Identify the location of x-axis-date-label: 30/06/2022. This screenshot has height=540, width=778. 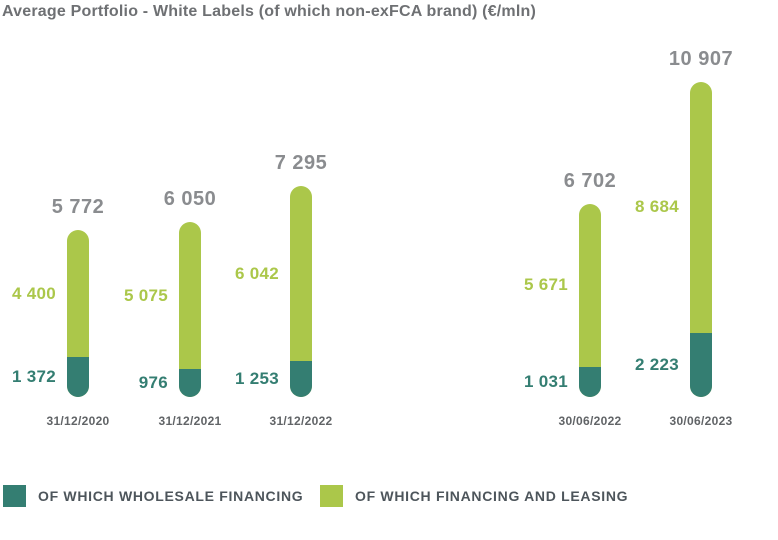
(590, 421).